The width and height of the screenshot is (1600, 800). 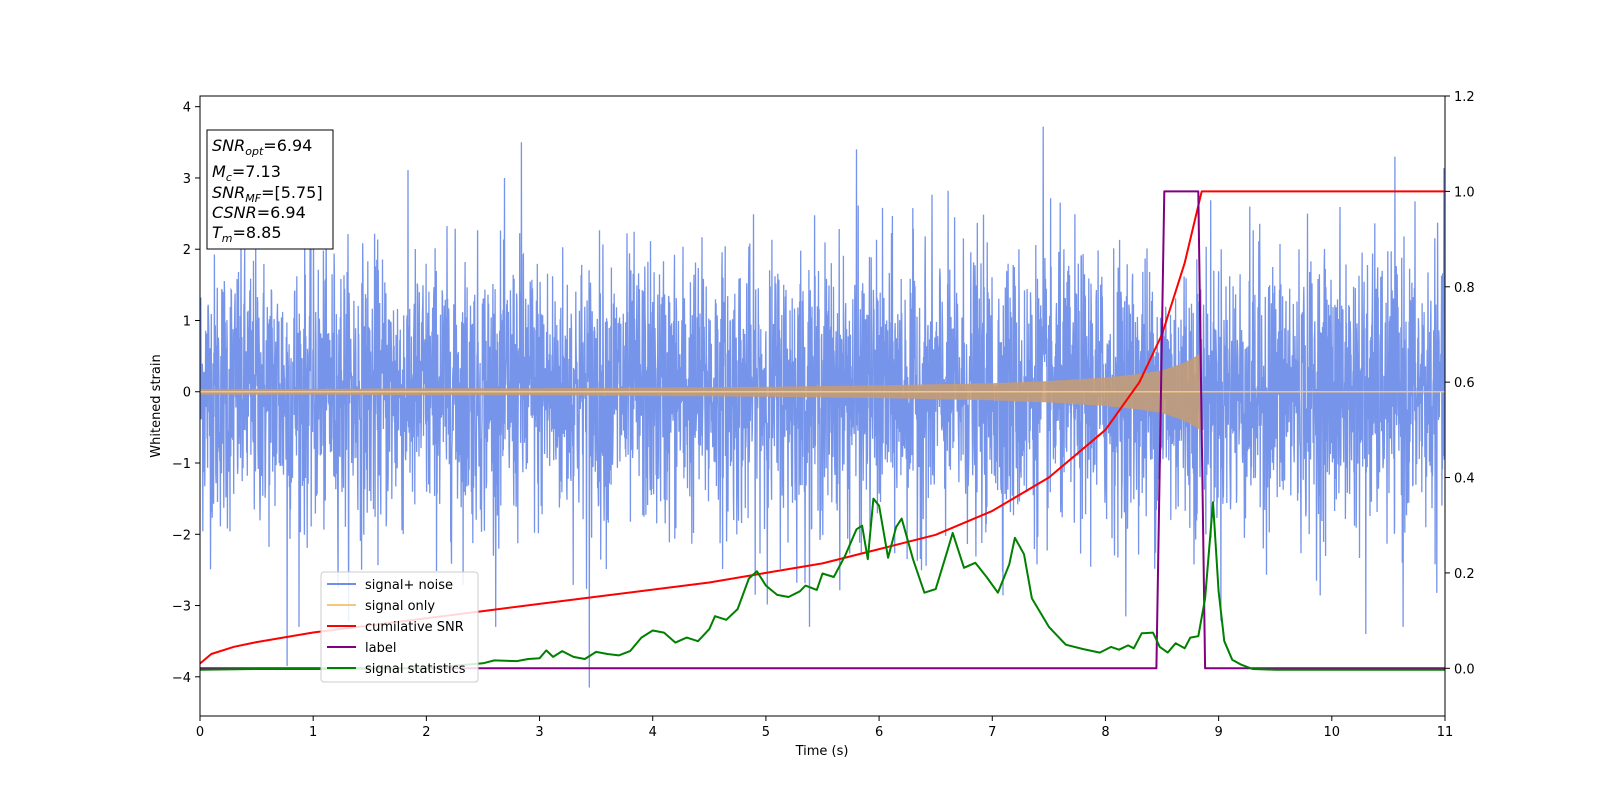 What do you see at coordinates (295, 145) in the screenshot?
I see `snr-opt-value: 6.94` at bounding box center [295, 145].